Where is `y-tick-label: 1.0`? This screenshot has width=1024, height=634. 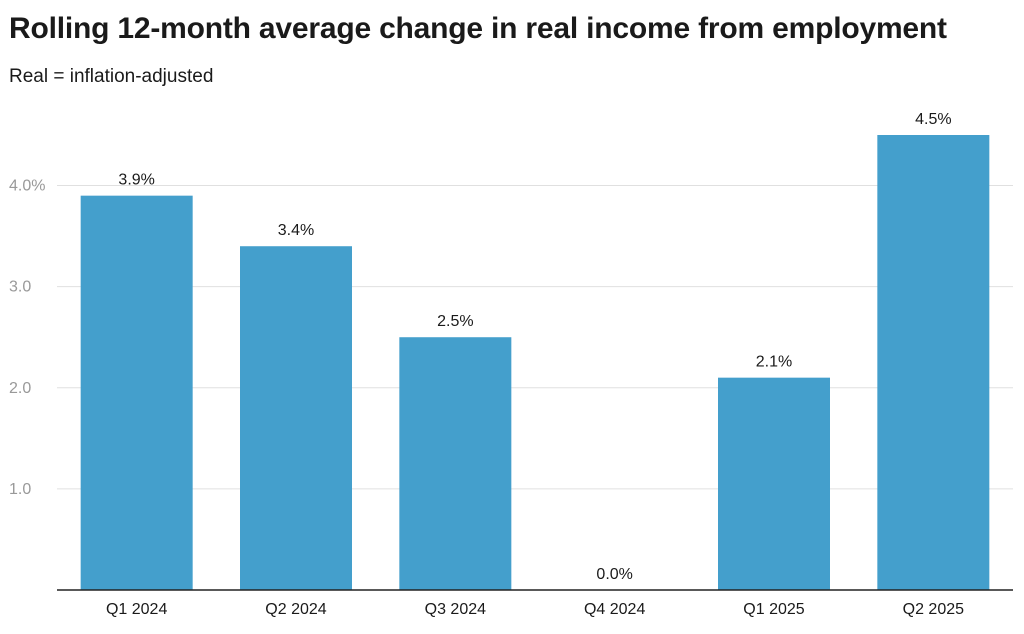
y-tick-label: 1.0 is located at coordinates (20, 489).